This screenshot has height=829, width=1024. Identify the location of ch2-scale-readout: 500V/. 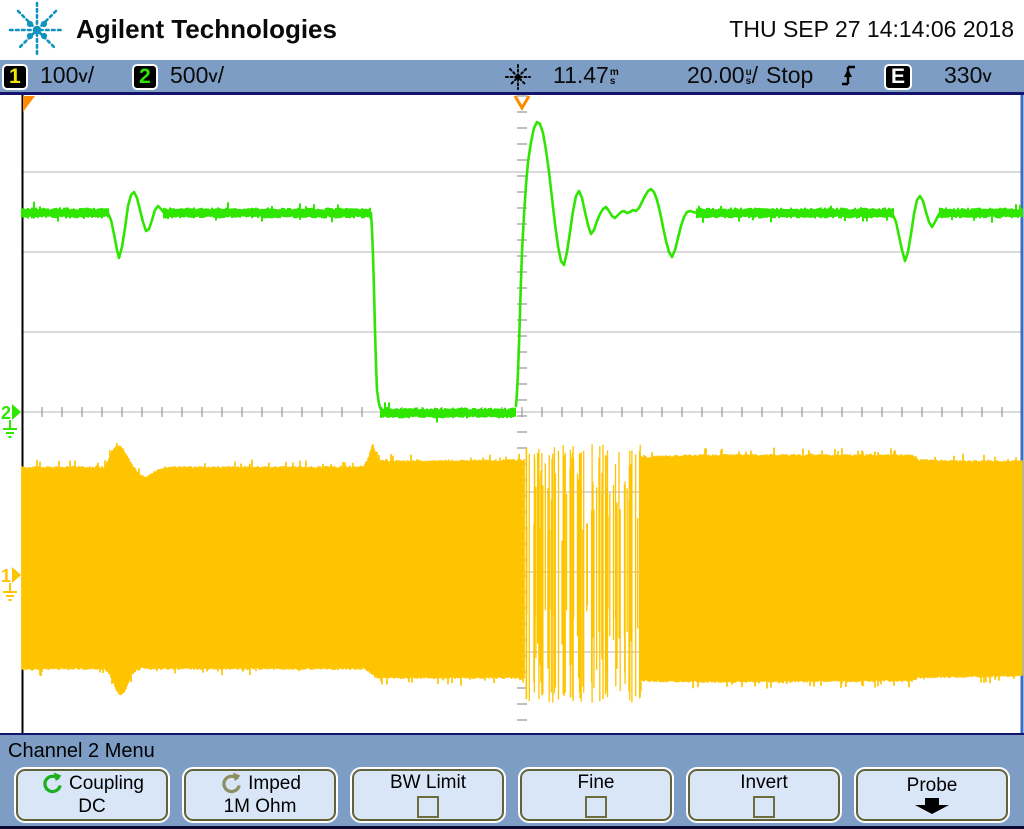
(197, 75).